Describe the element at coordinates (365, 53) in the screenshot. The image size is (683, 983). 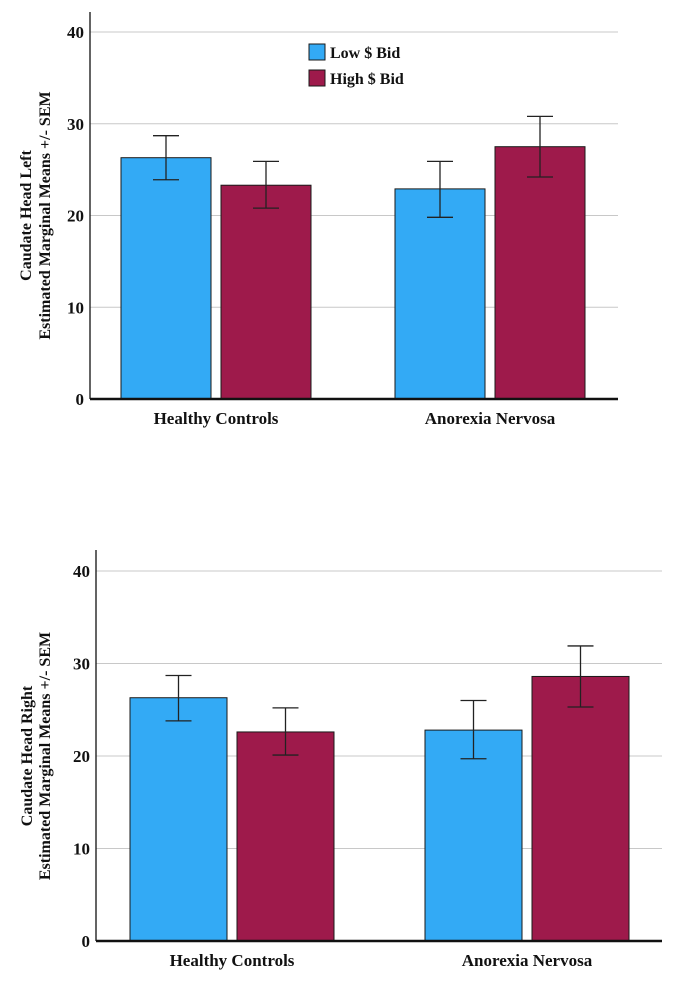
I see `legend-label-low-bid: Low $ Bid` at that location.